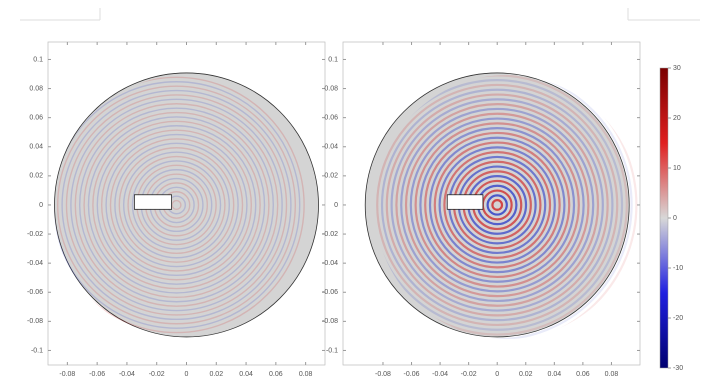 Image resolution: width=718 pixels, height=386 pixels. What do you see at coordinates (678, 368) in the screenshot?
I see `colorbar-tick-label: -30` at bounding box center [678, 368].